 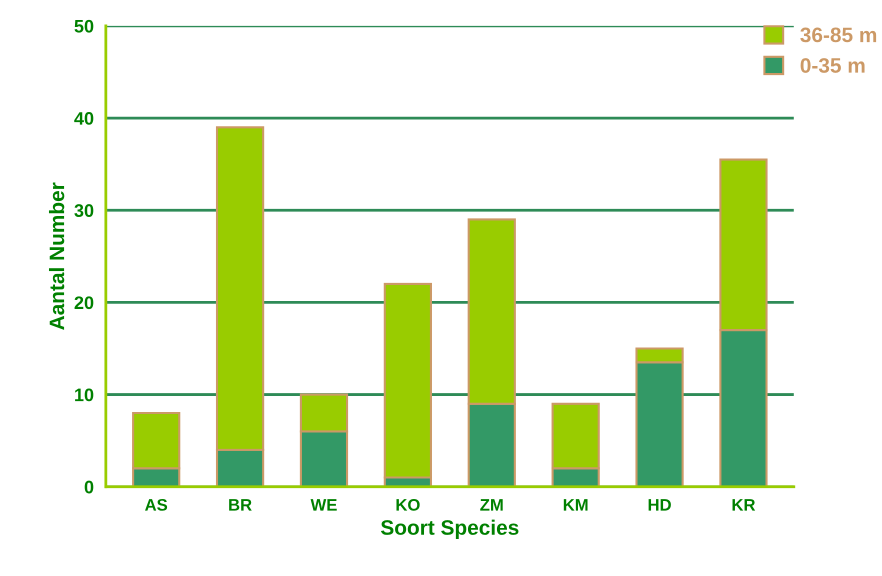 What do you see at coordinates (84, 26) in the screenshot?
I see `y-tick-label: 50` at bounding box center [84, 26].